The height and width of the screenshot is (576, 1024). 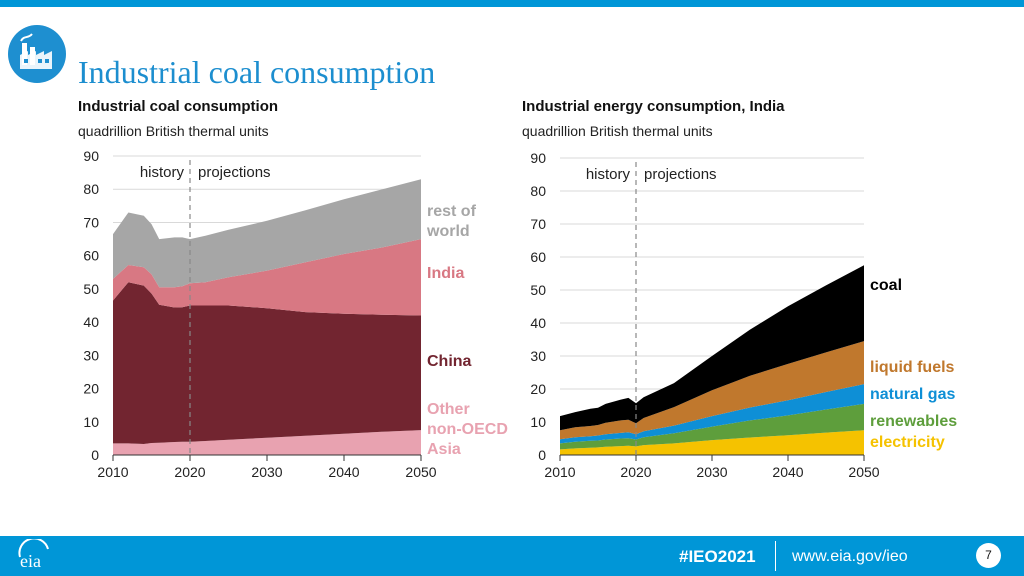 What do you see at coordinates (608, 174) in the screenshot?
I see `chart2-history-label: history` at bounding box center [608, 174].